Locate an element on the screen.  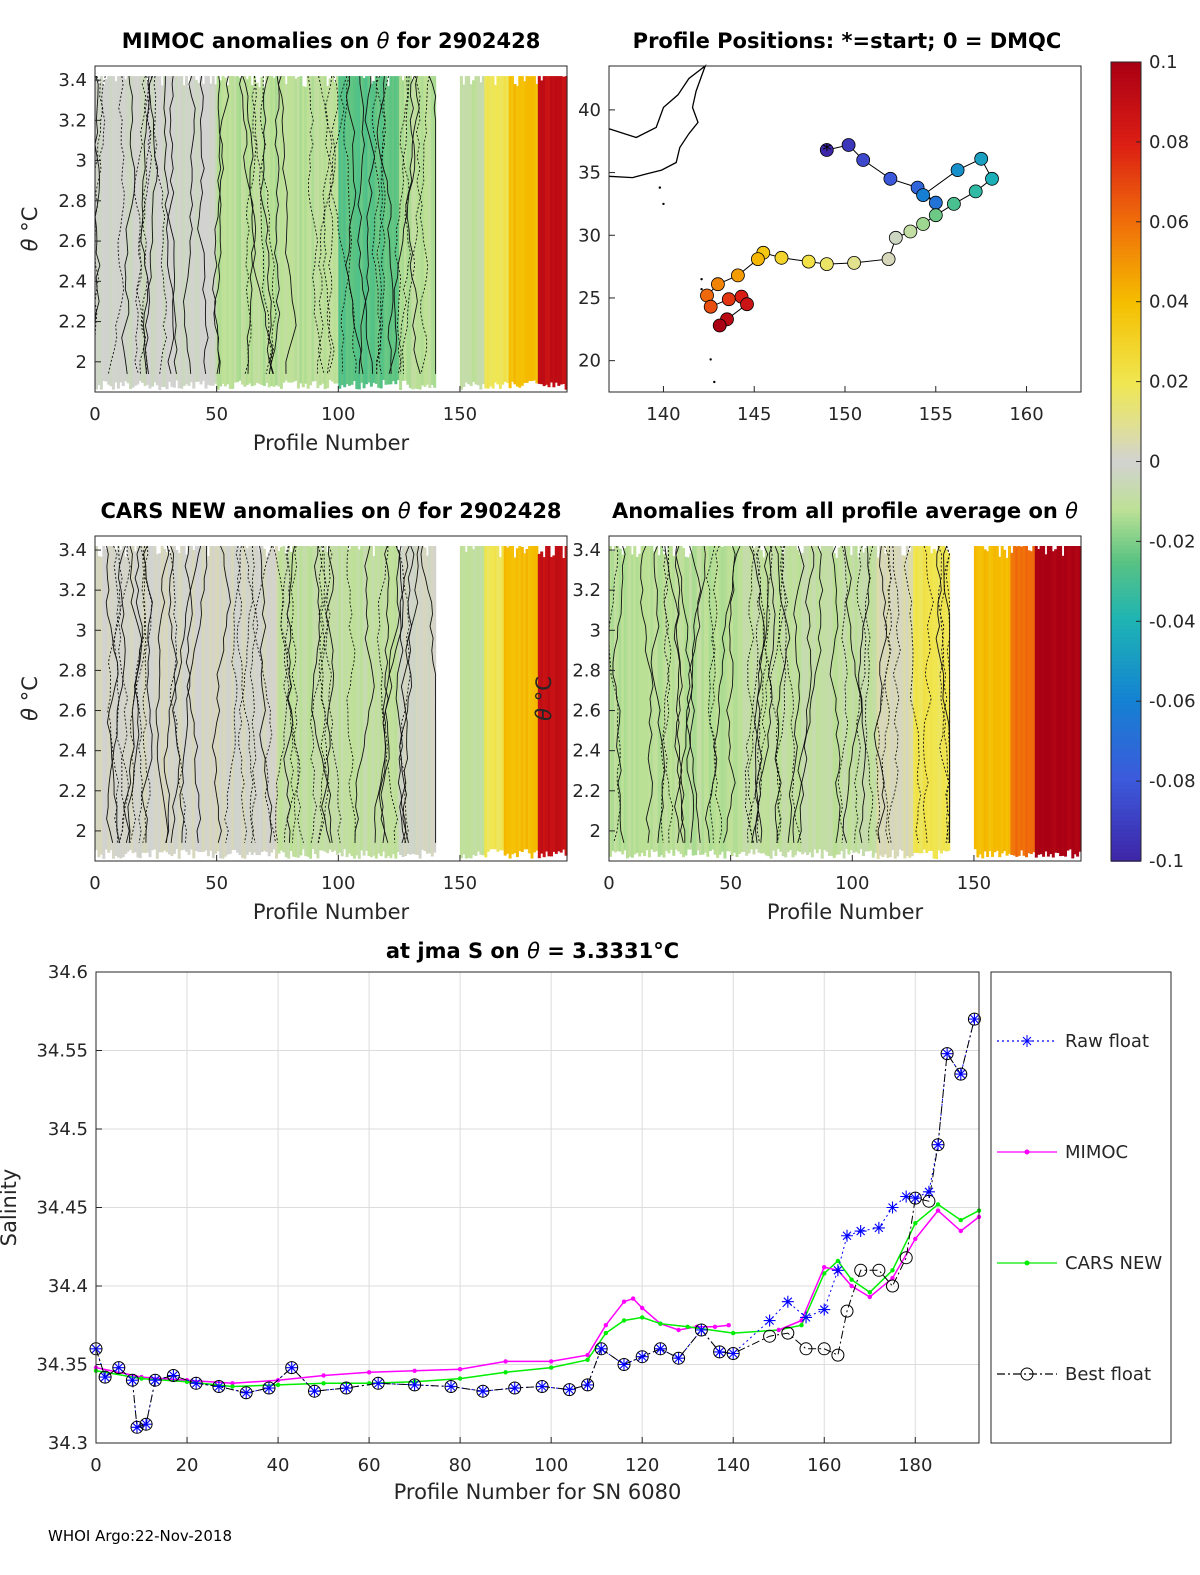
island-dot is located at coordinates (663, 204).